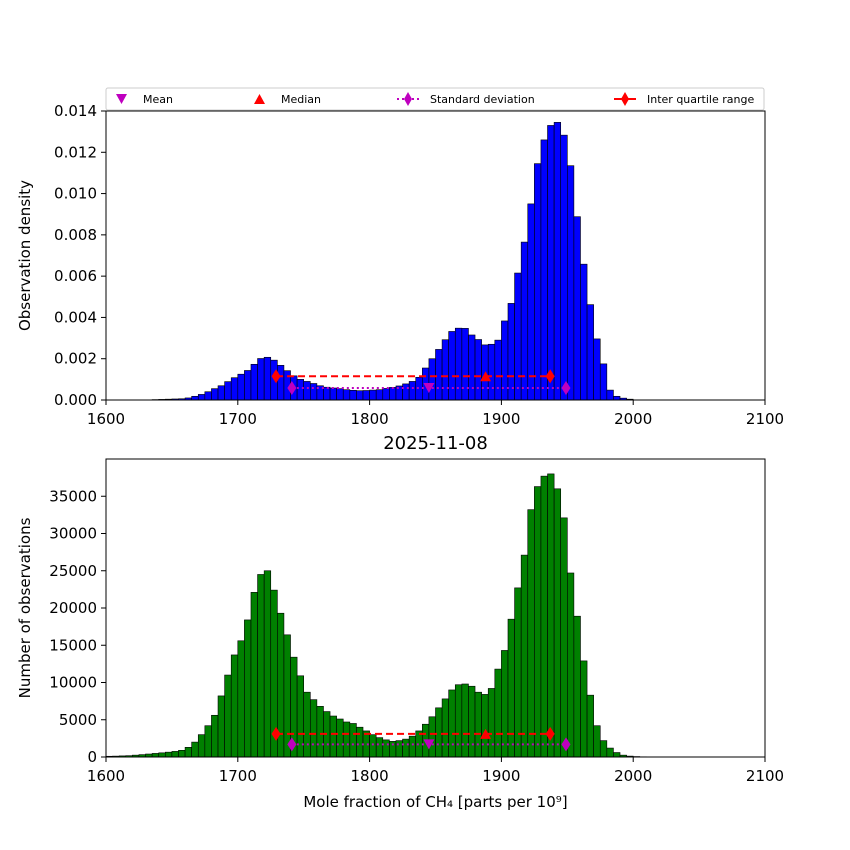 The image size is (850, 850). Describe the element at coordinates (75, 400) in the screenshot. I see `y-tick-label: 0.000` at that location.